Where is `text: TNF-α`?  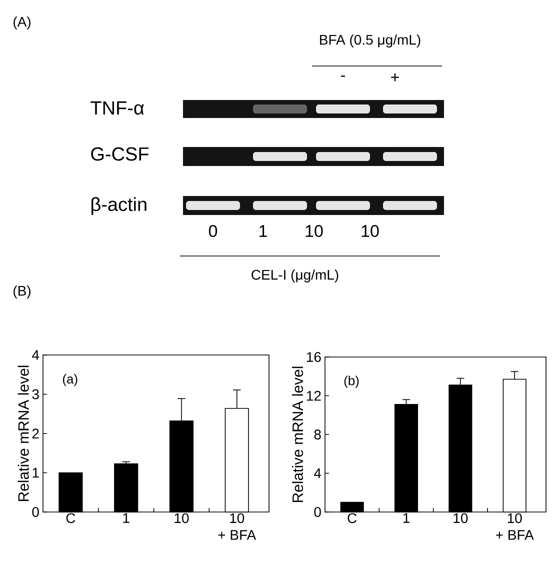 text: TNF-α is located at coordinates (117, 108).